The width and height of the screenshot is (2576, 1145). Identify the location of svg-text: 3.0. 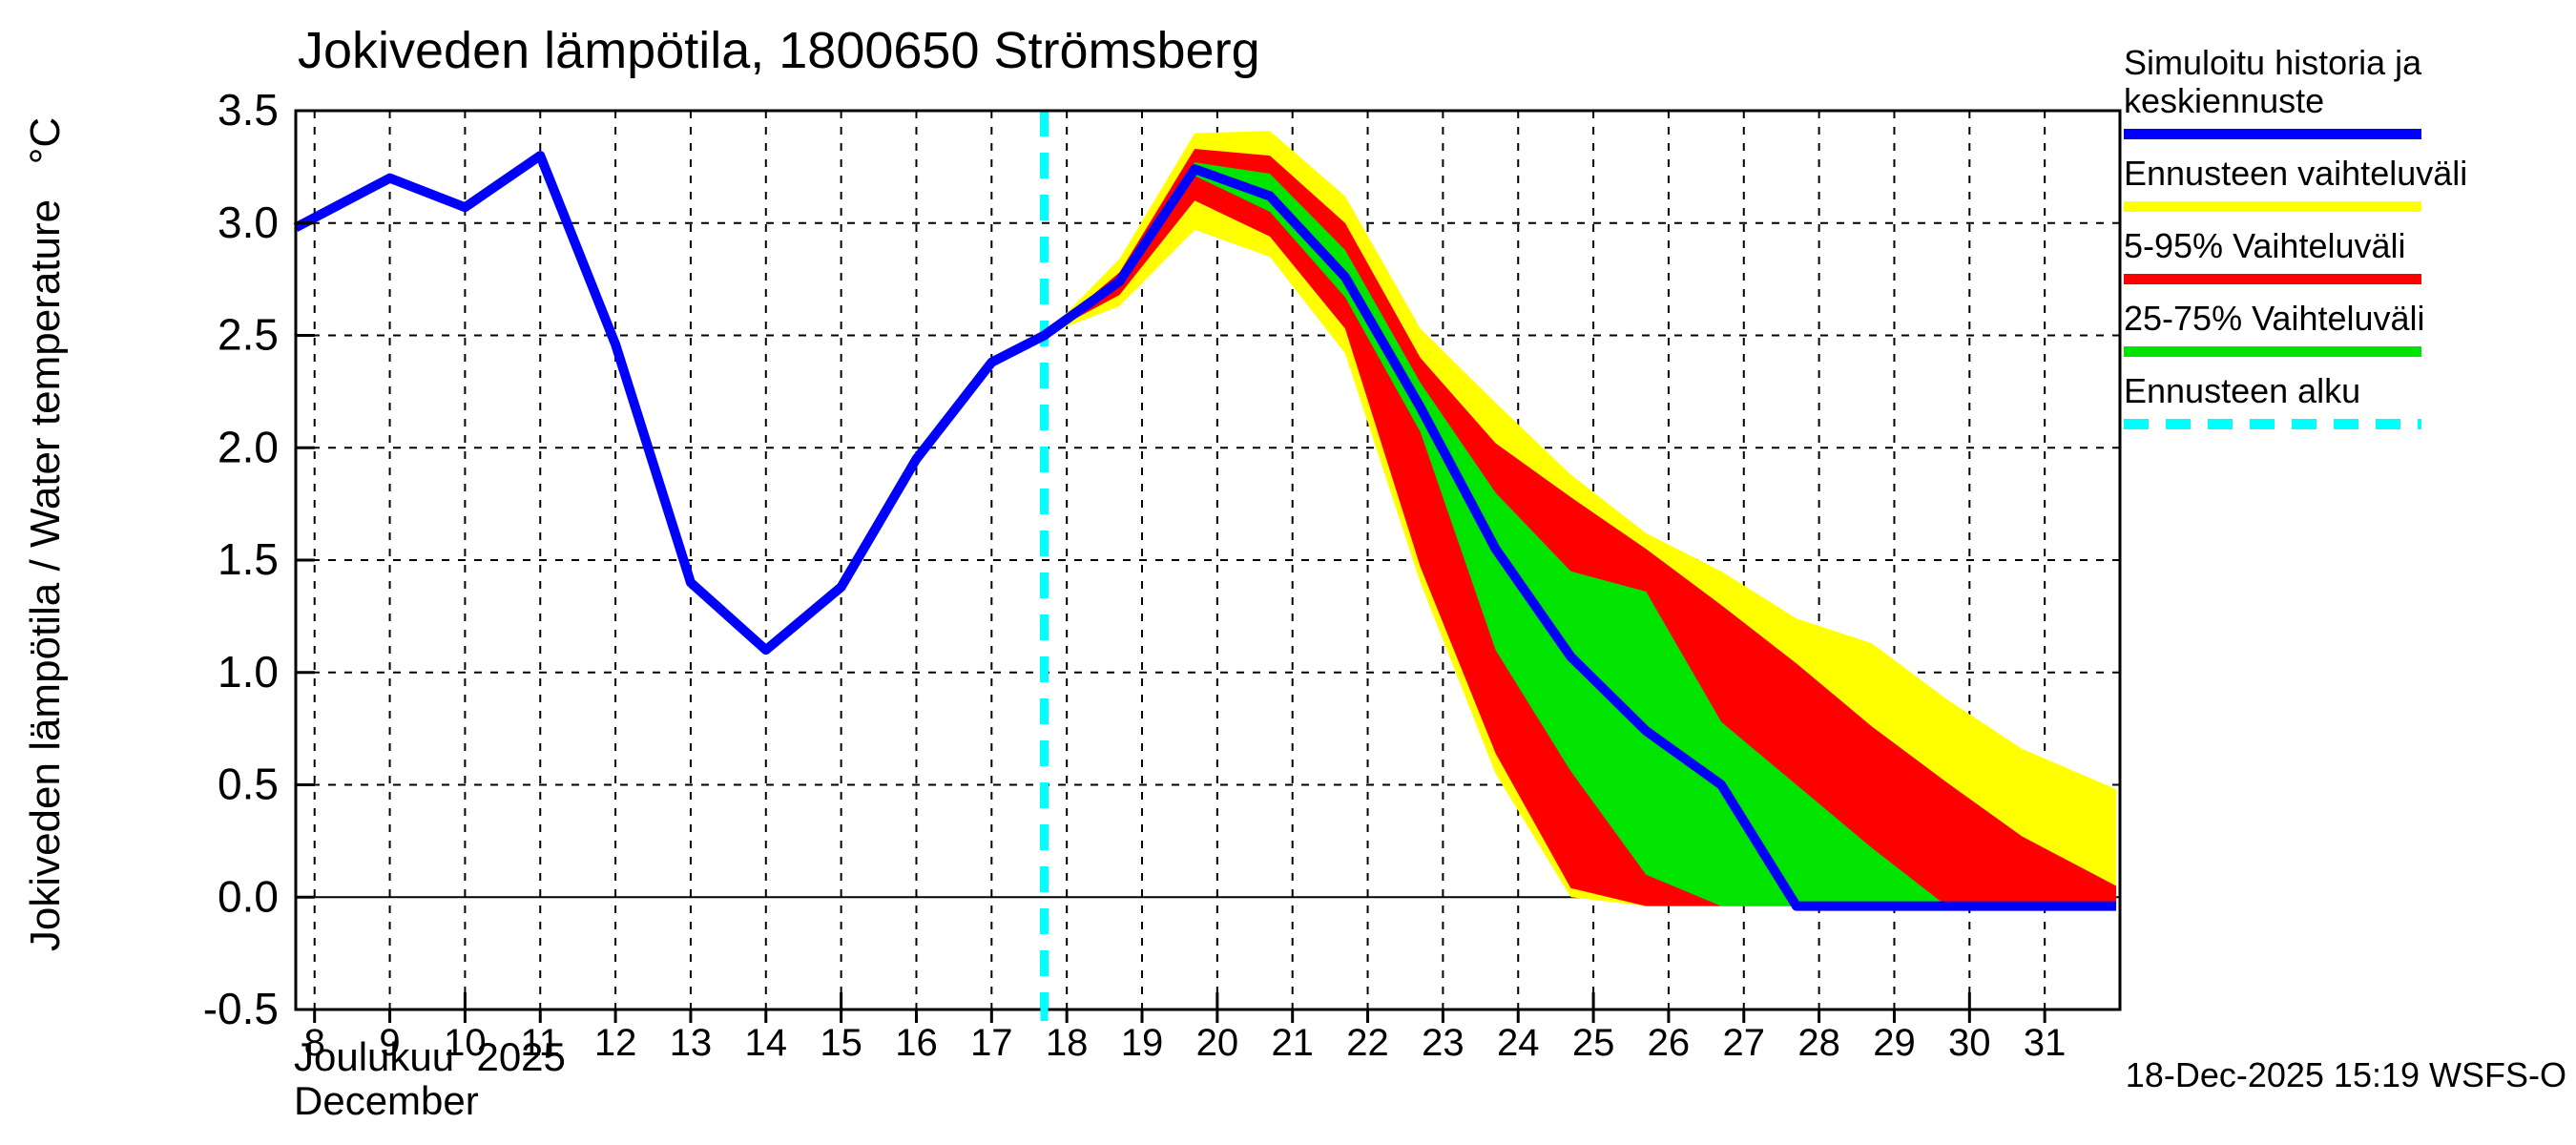
(248, 222).